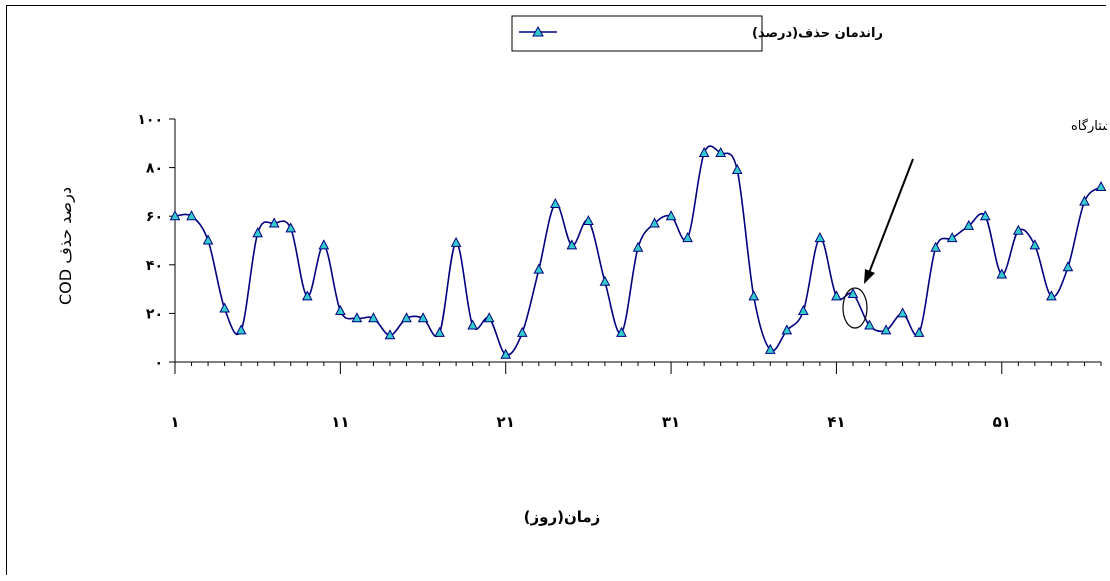  I want to click on y-tick-label: ۴۰, so click(154, 266).